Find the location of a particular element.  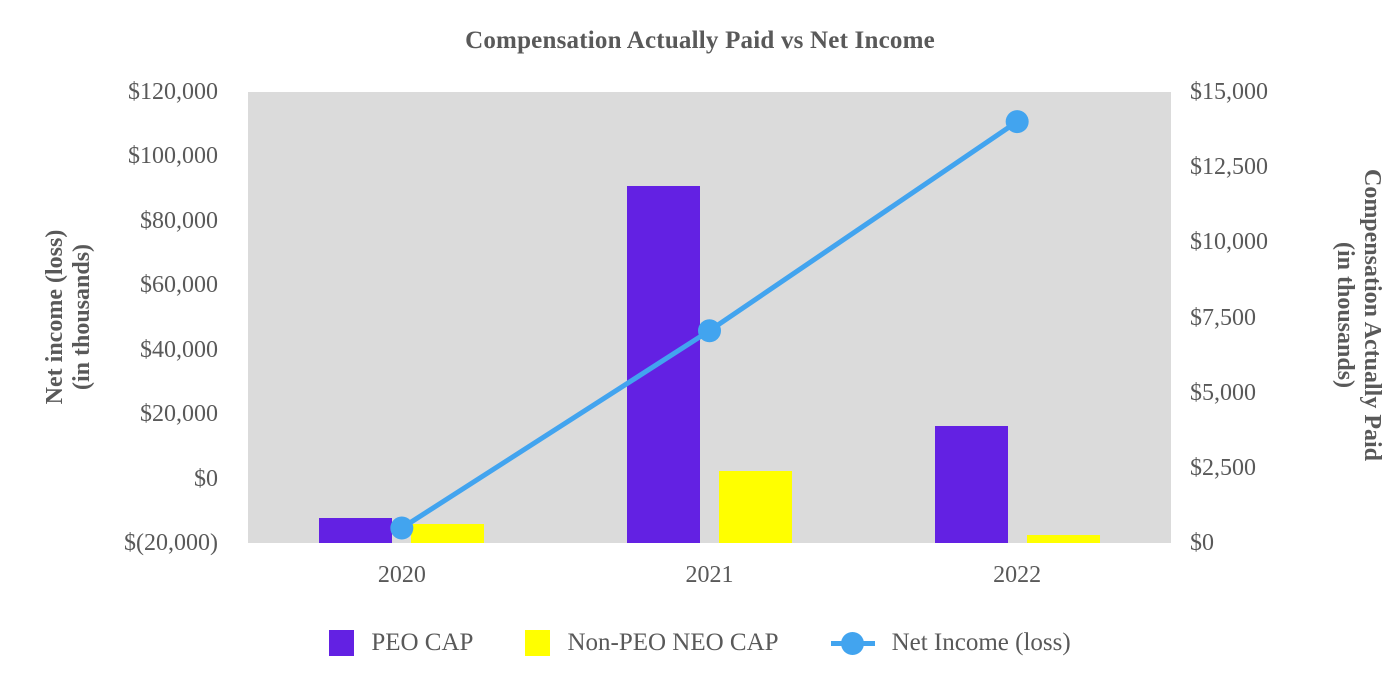

legend-swatch-non-peo-neo-cap is located at coordinates (538, 643).